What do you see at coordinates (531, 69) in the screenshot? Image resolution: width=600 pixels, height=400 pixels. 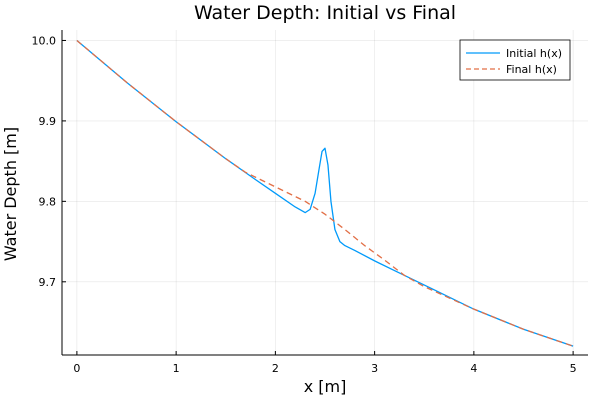 I see `legend-label-final: Final h(x)` at bounding box center [531, 69].